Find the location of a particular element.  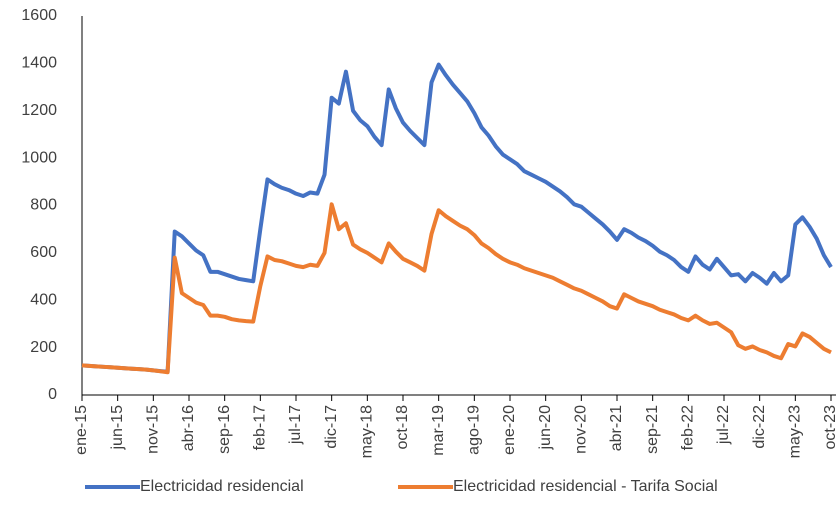

x-tick-label: jun-20 is located at coordinates (545, 428).